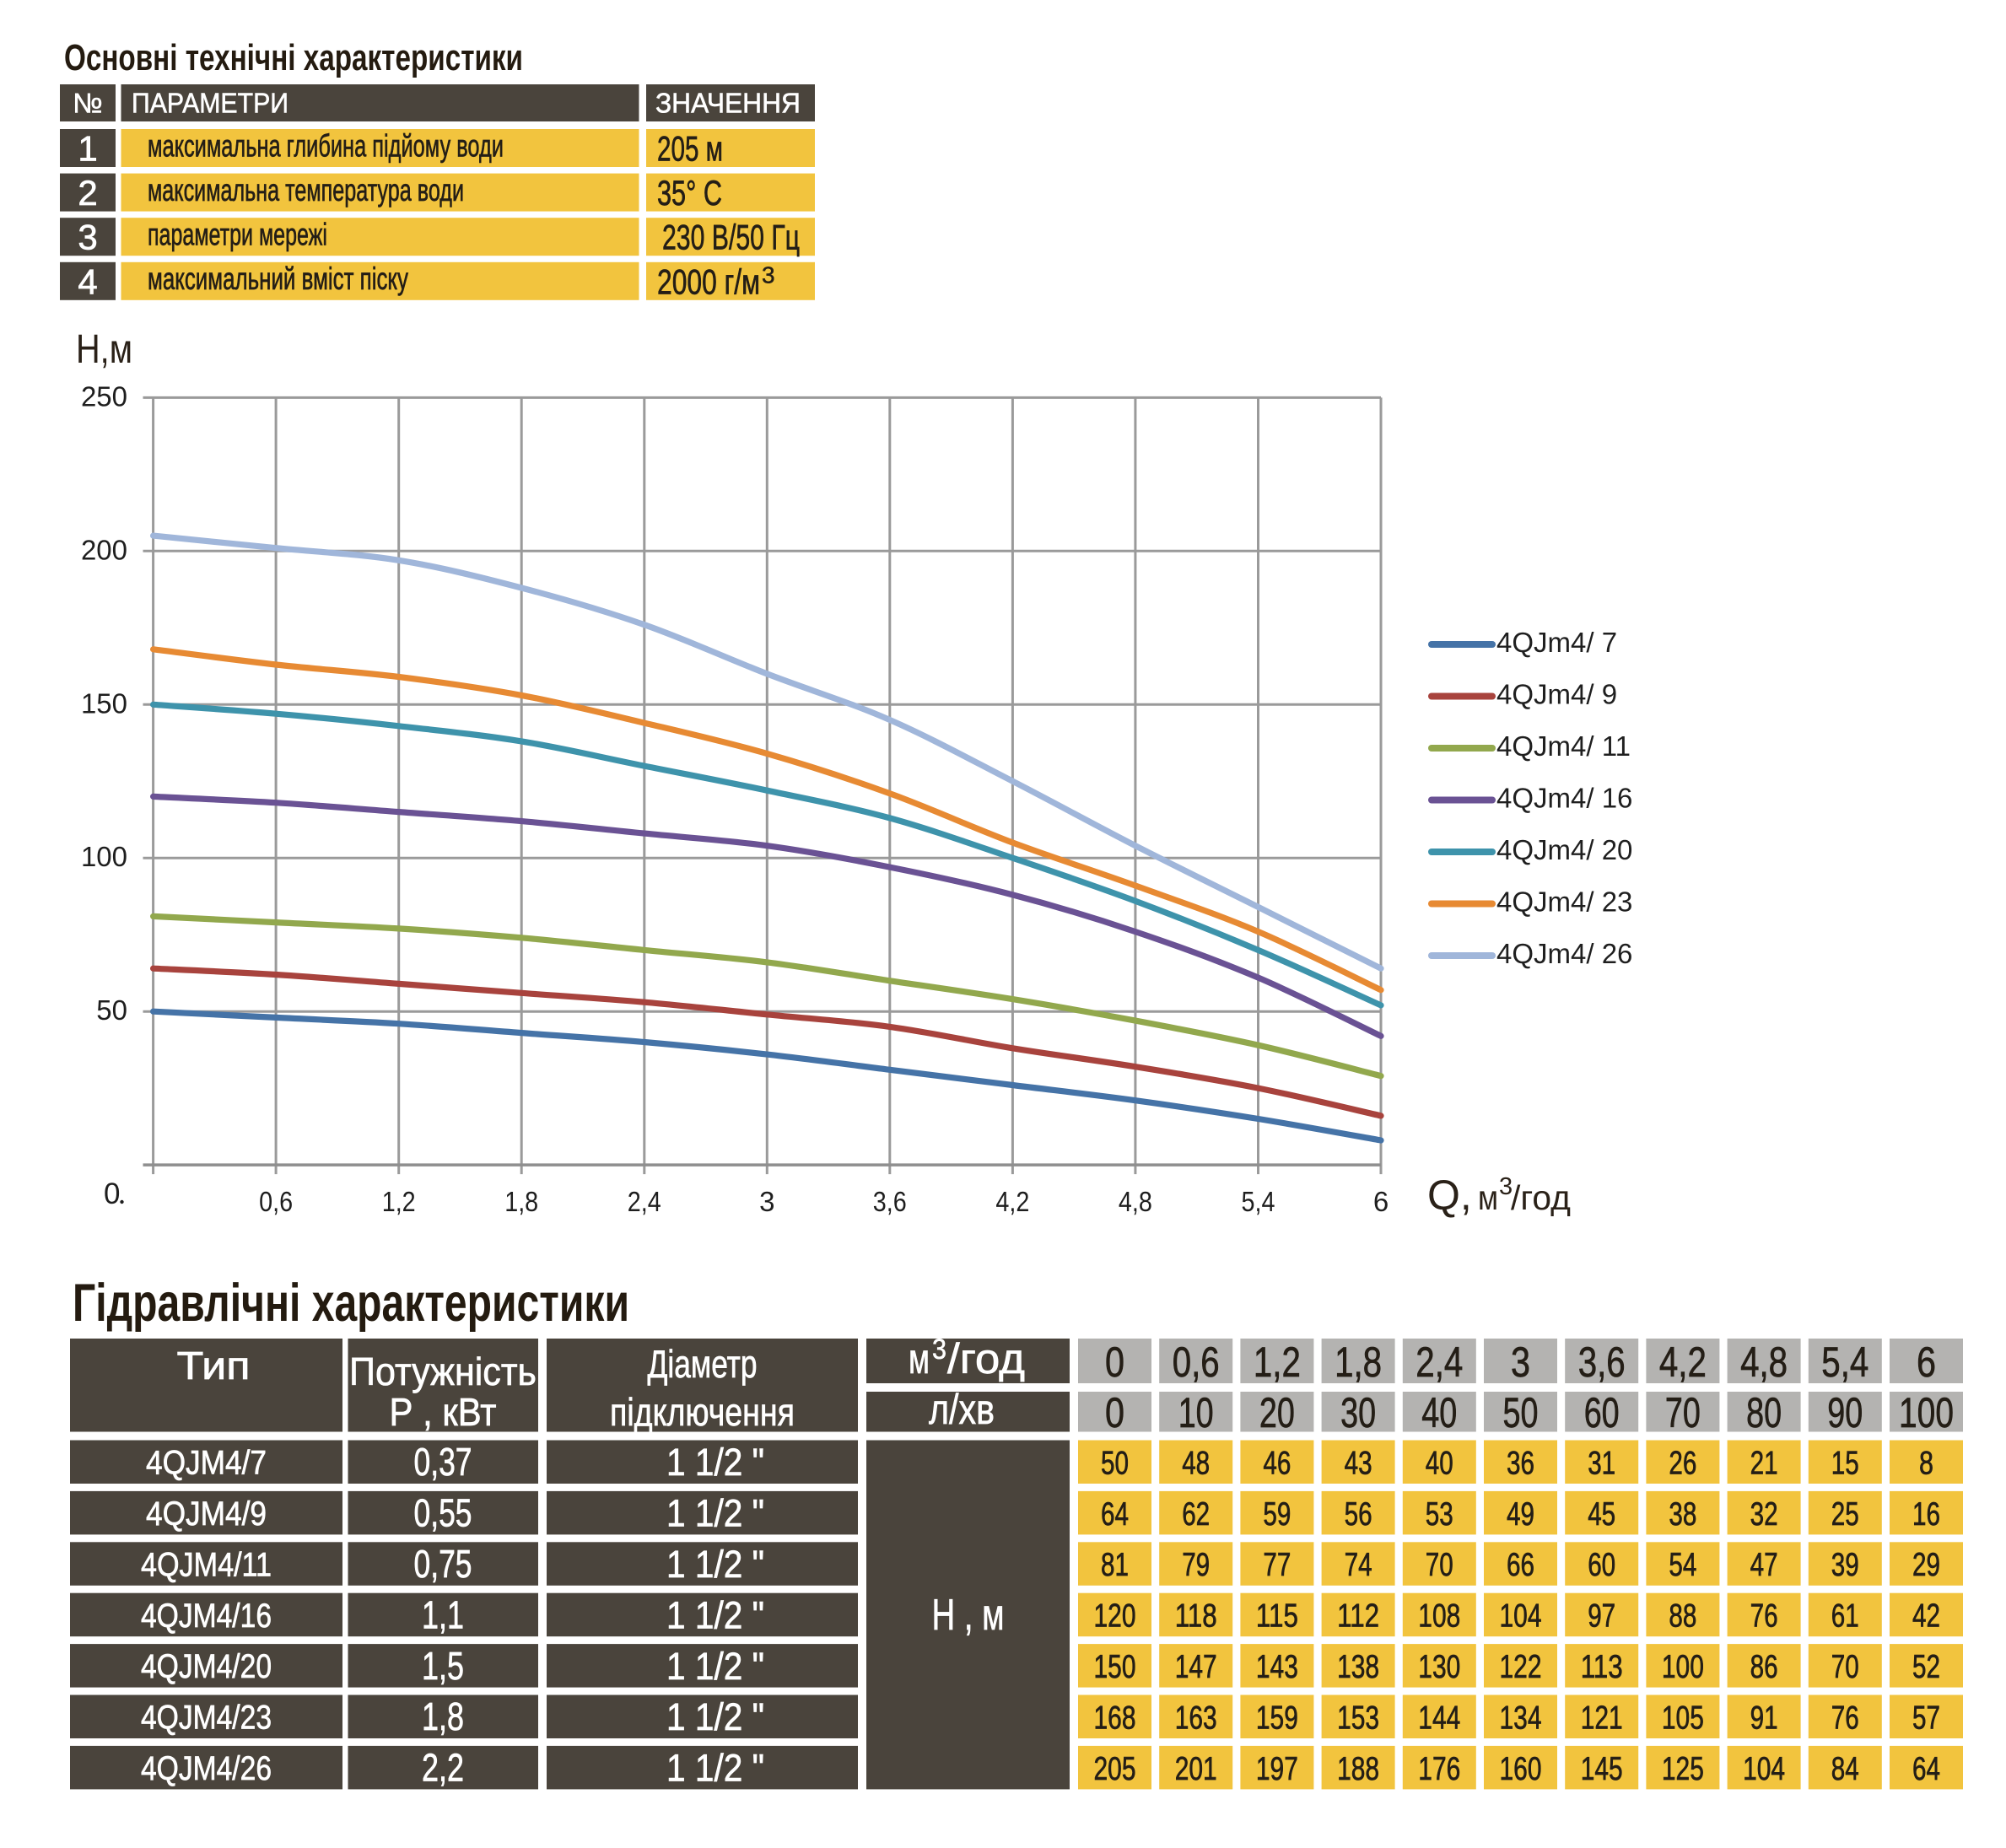 This screenshot has height=1848, width=2006. I want to click on svg-text: 4QJm4/ 23, so click(1564, 902).